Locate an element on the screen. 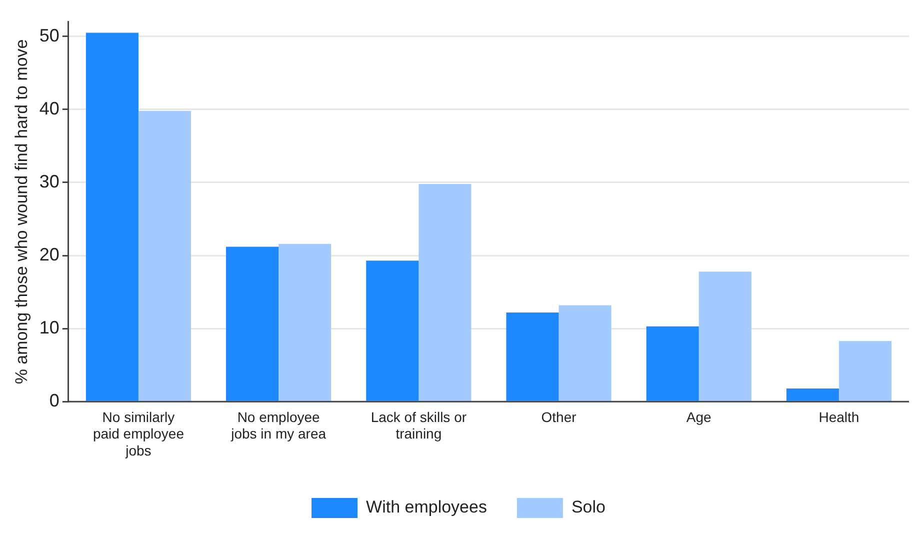 This screenshot has width=921, height=536. y-tick-label: 50 is located at coordinates (49, 35).